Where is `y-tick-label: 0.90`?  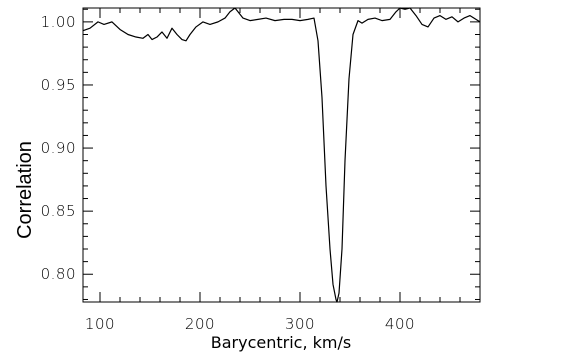
y-tick-label: 0.90 is located at coordinates (58, 148).